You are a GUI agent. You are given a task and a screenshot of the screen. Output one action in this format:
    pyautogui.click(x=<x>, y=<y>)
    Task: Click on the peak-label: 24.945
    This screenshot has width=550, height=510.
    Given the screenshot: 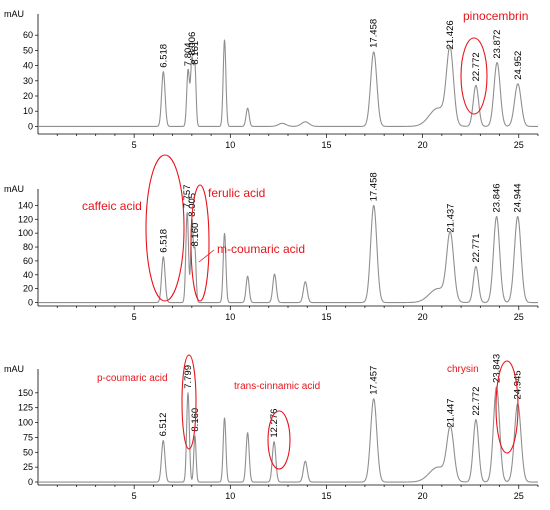 What is the action you would take?
    pyautogui.click(x=518, y=384)
    